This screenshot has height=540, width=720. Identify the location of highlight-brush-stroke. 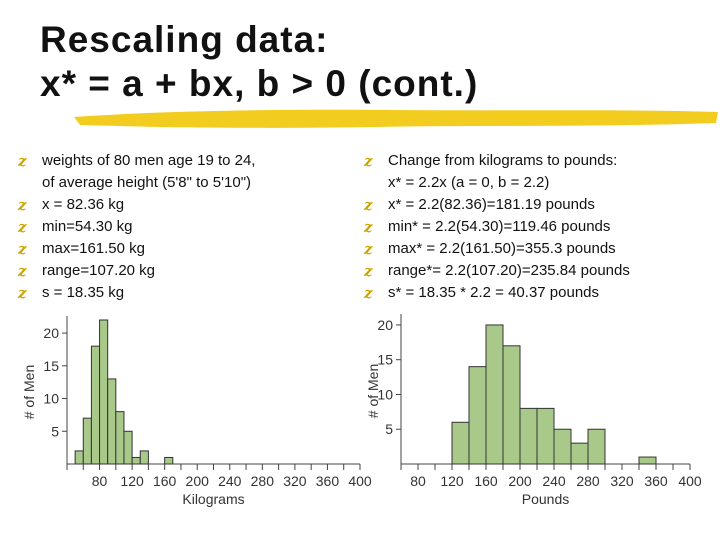
(396, 118).